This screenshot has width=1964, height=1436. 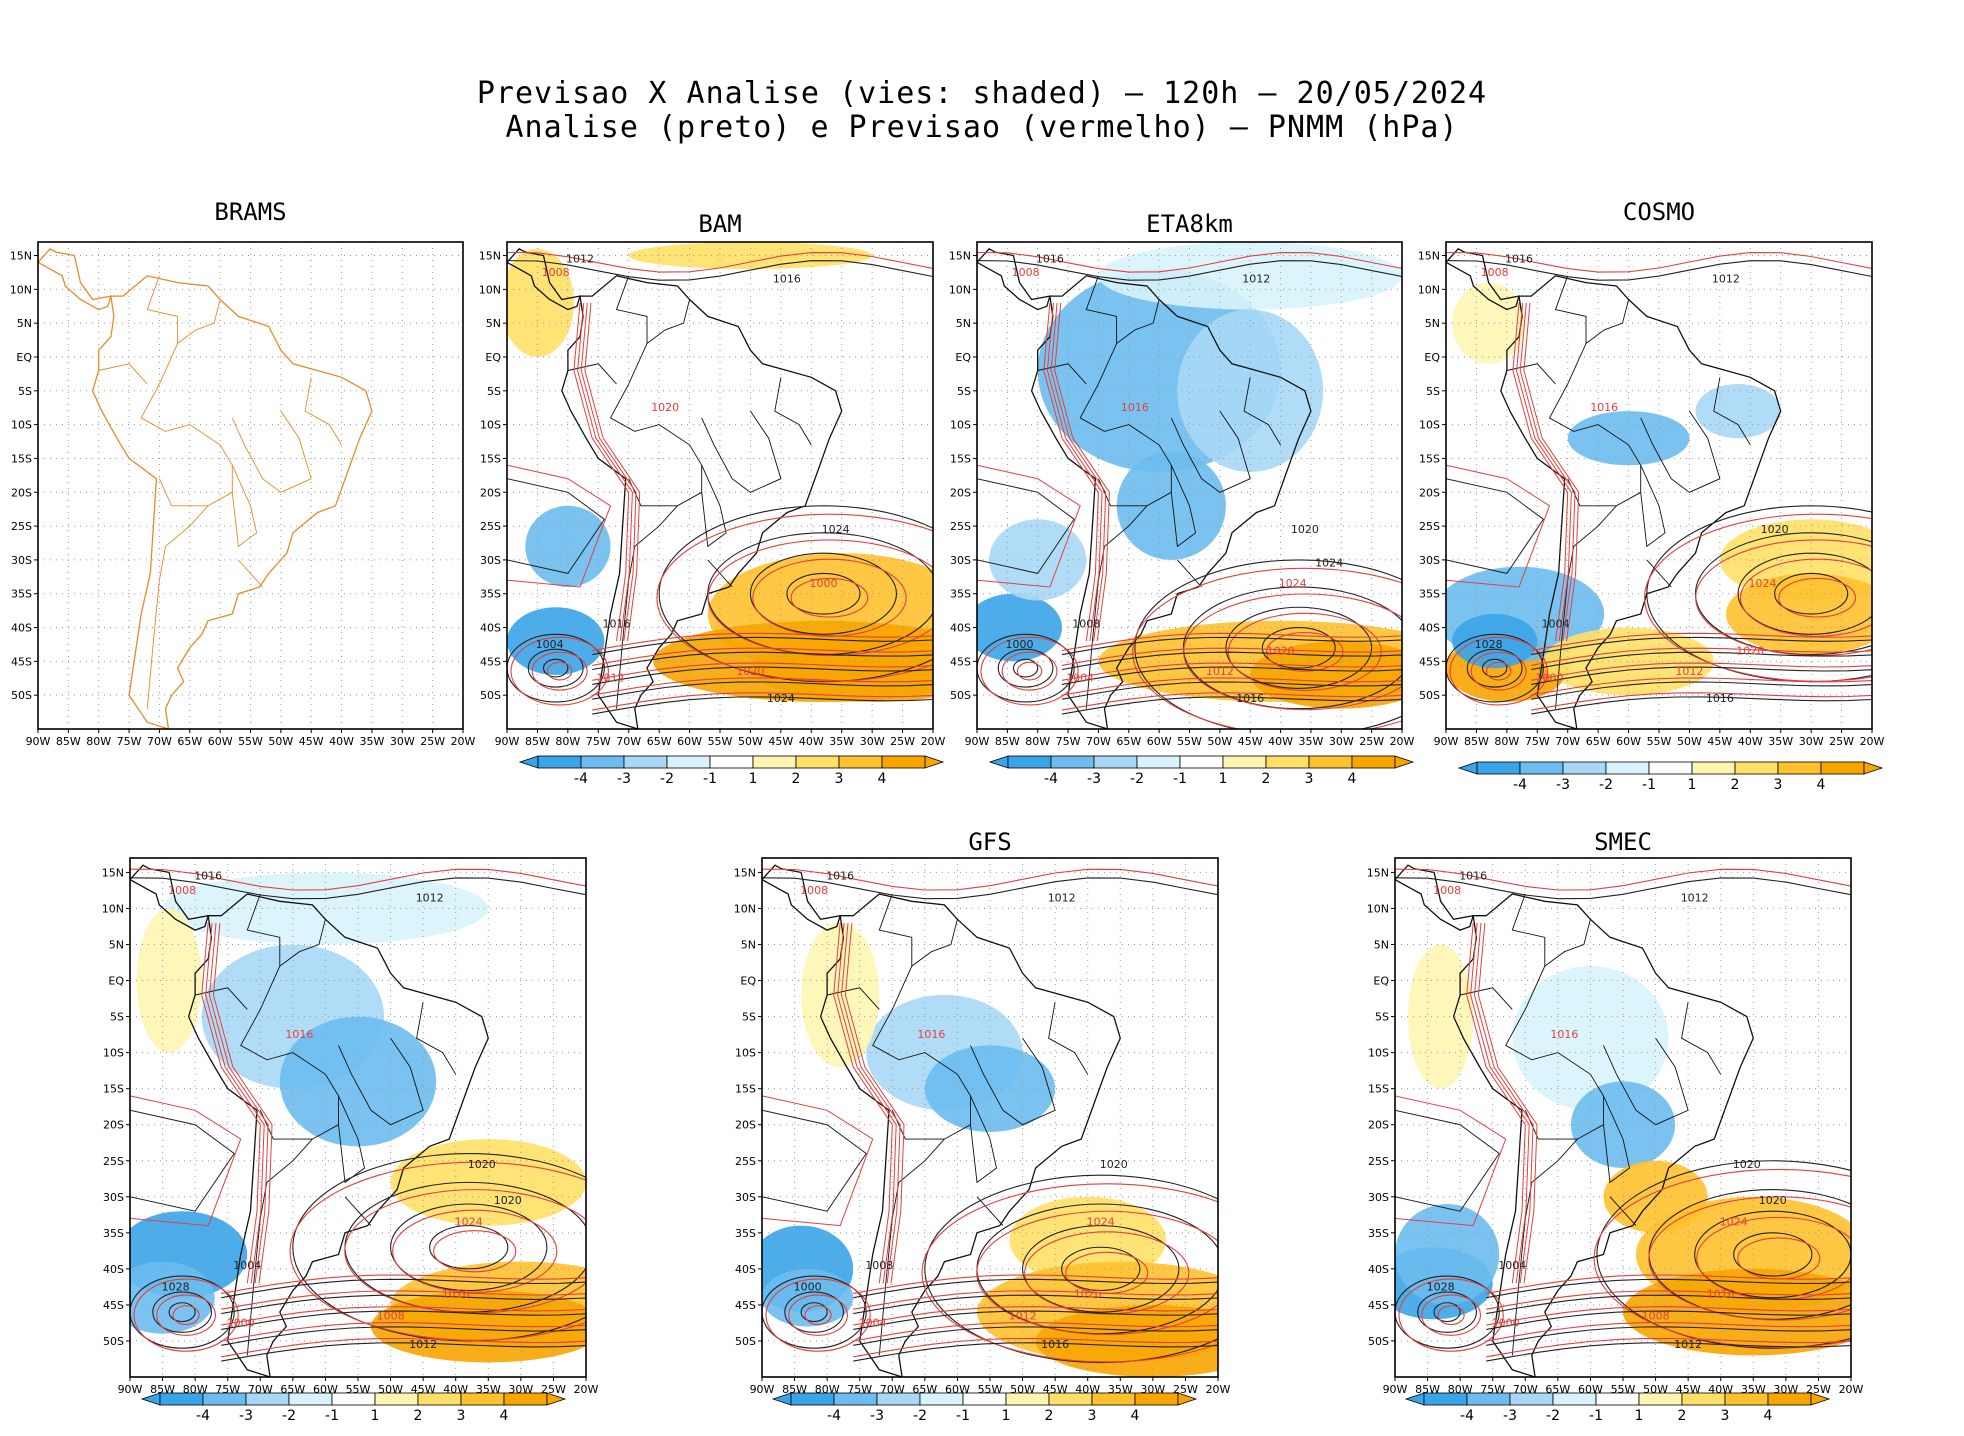 What do you see at coordinates (299, 1034) in the screenshot?
I see `isobar-label: 1016` at bounding box center [299, 1034].